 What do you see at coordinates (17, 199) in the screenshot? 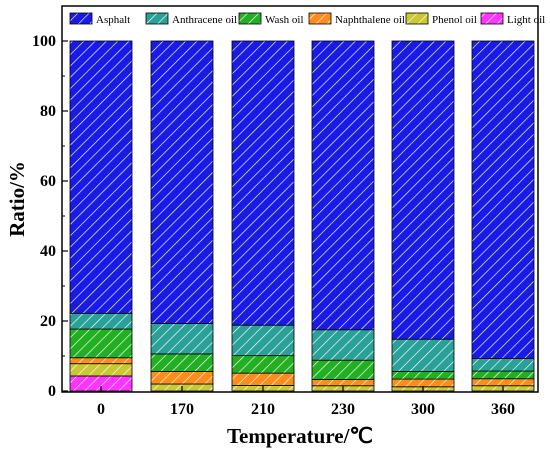
I see `y-axis-title: Ratio/%` at bounding box center [17, 199].